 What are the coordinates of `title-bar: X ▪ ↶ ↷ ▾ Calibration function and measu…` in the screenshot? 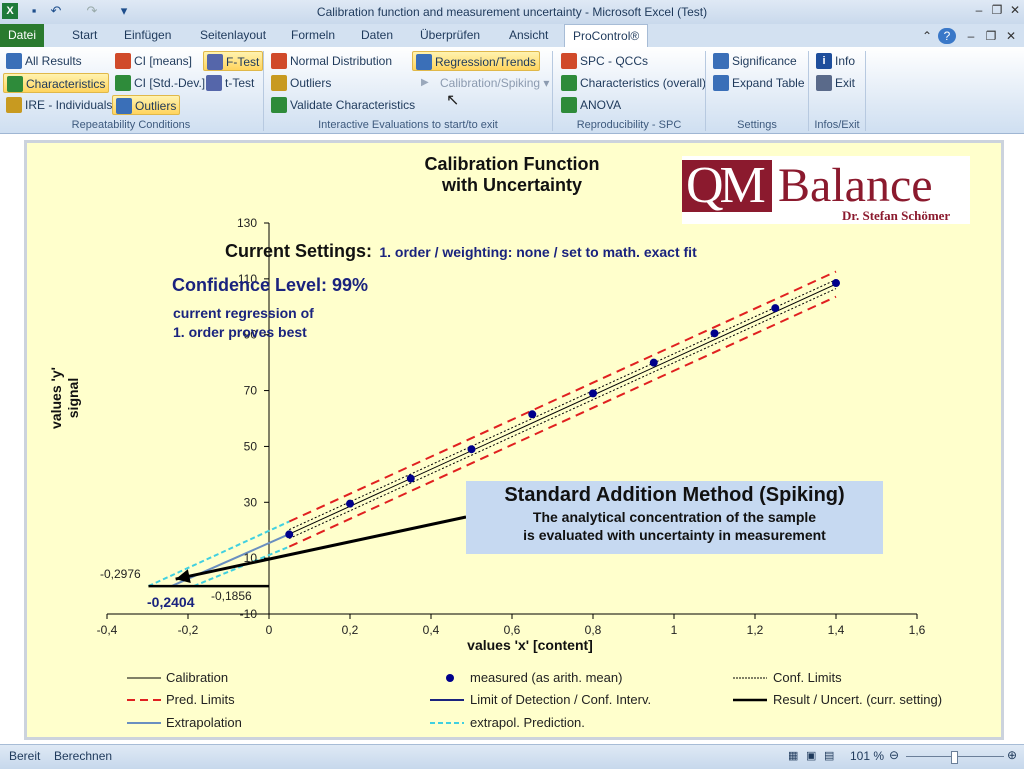 It's located at (512, 12).